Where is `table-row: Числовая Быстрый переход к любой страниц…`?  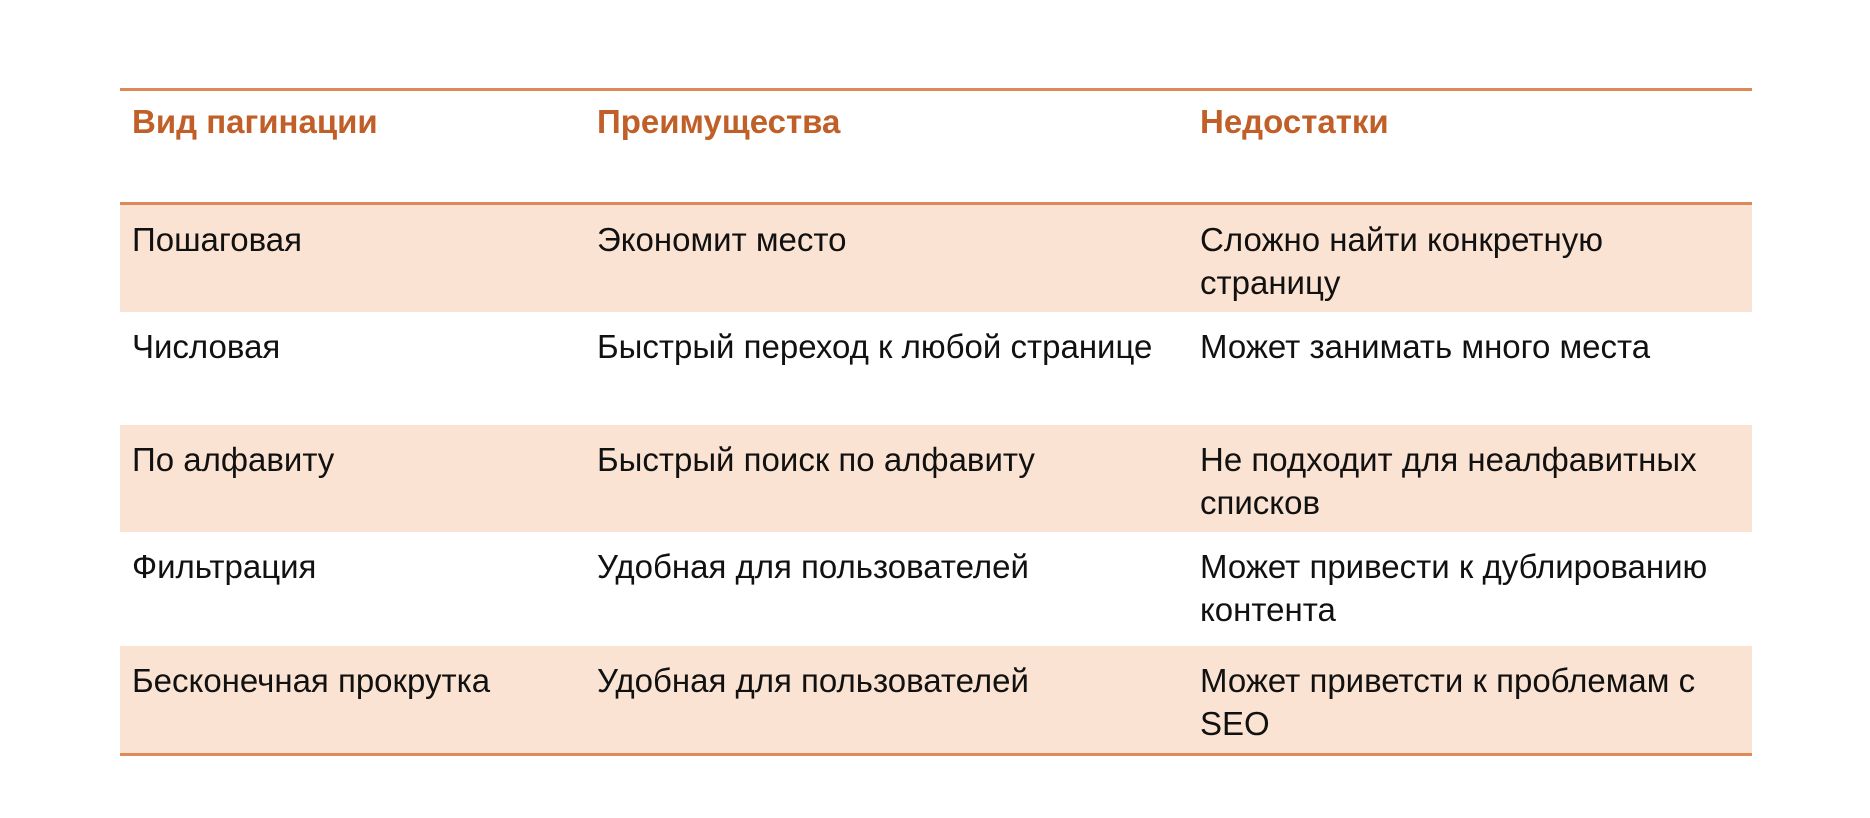 table-row: Числовая Быстрый переход к любой страниц… is located at coordinates (936, 368).